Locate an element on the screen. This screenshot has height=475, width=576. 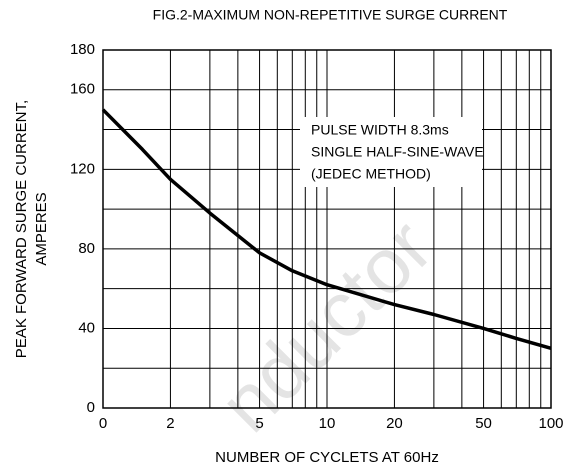
y-tick-label: 0 is located at coordinates (91, 407).